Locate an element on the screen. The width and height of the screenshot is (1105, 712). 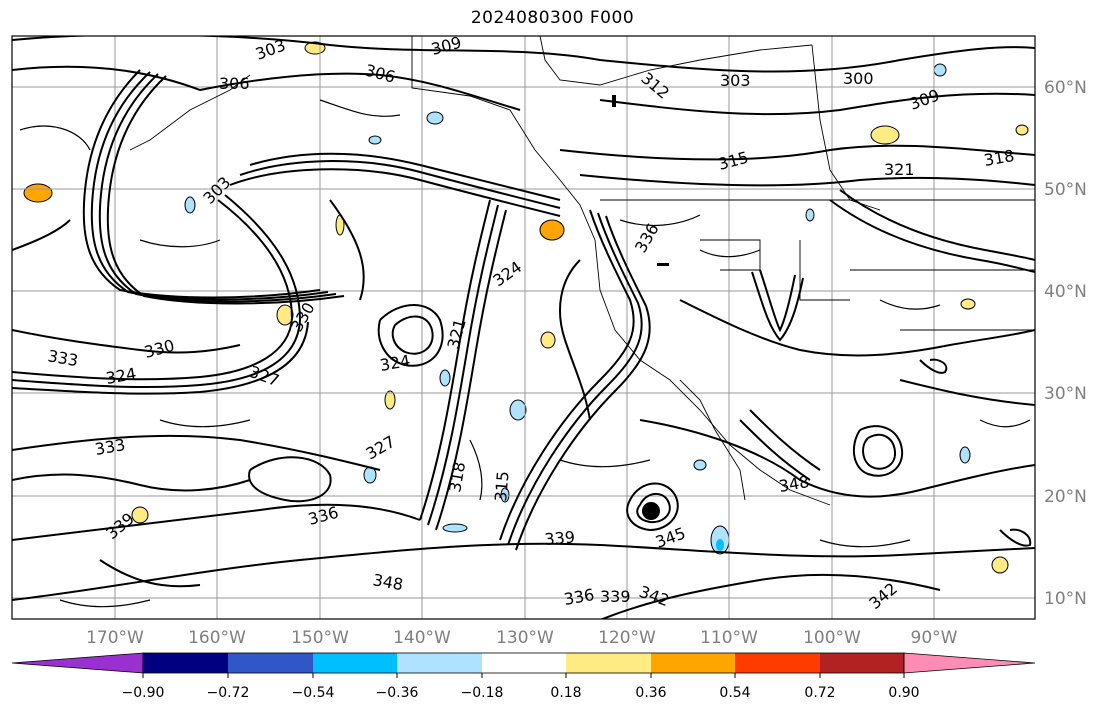
colorbar-tick-label: 0.90 is located at coordinates (903, 693).